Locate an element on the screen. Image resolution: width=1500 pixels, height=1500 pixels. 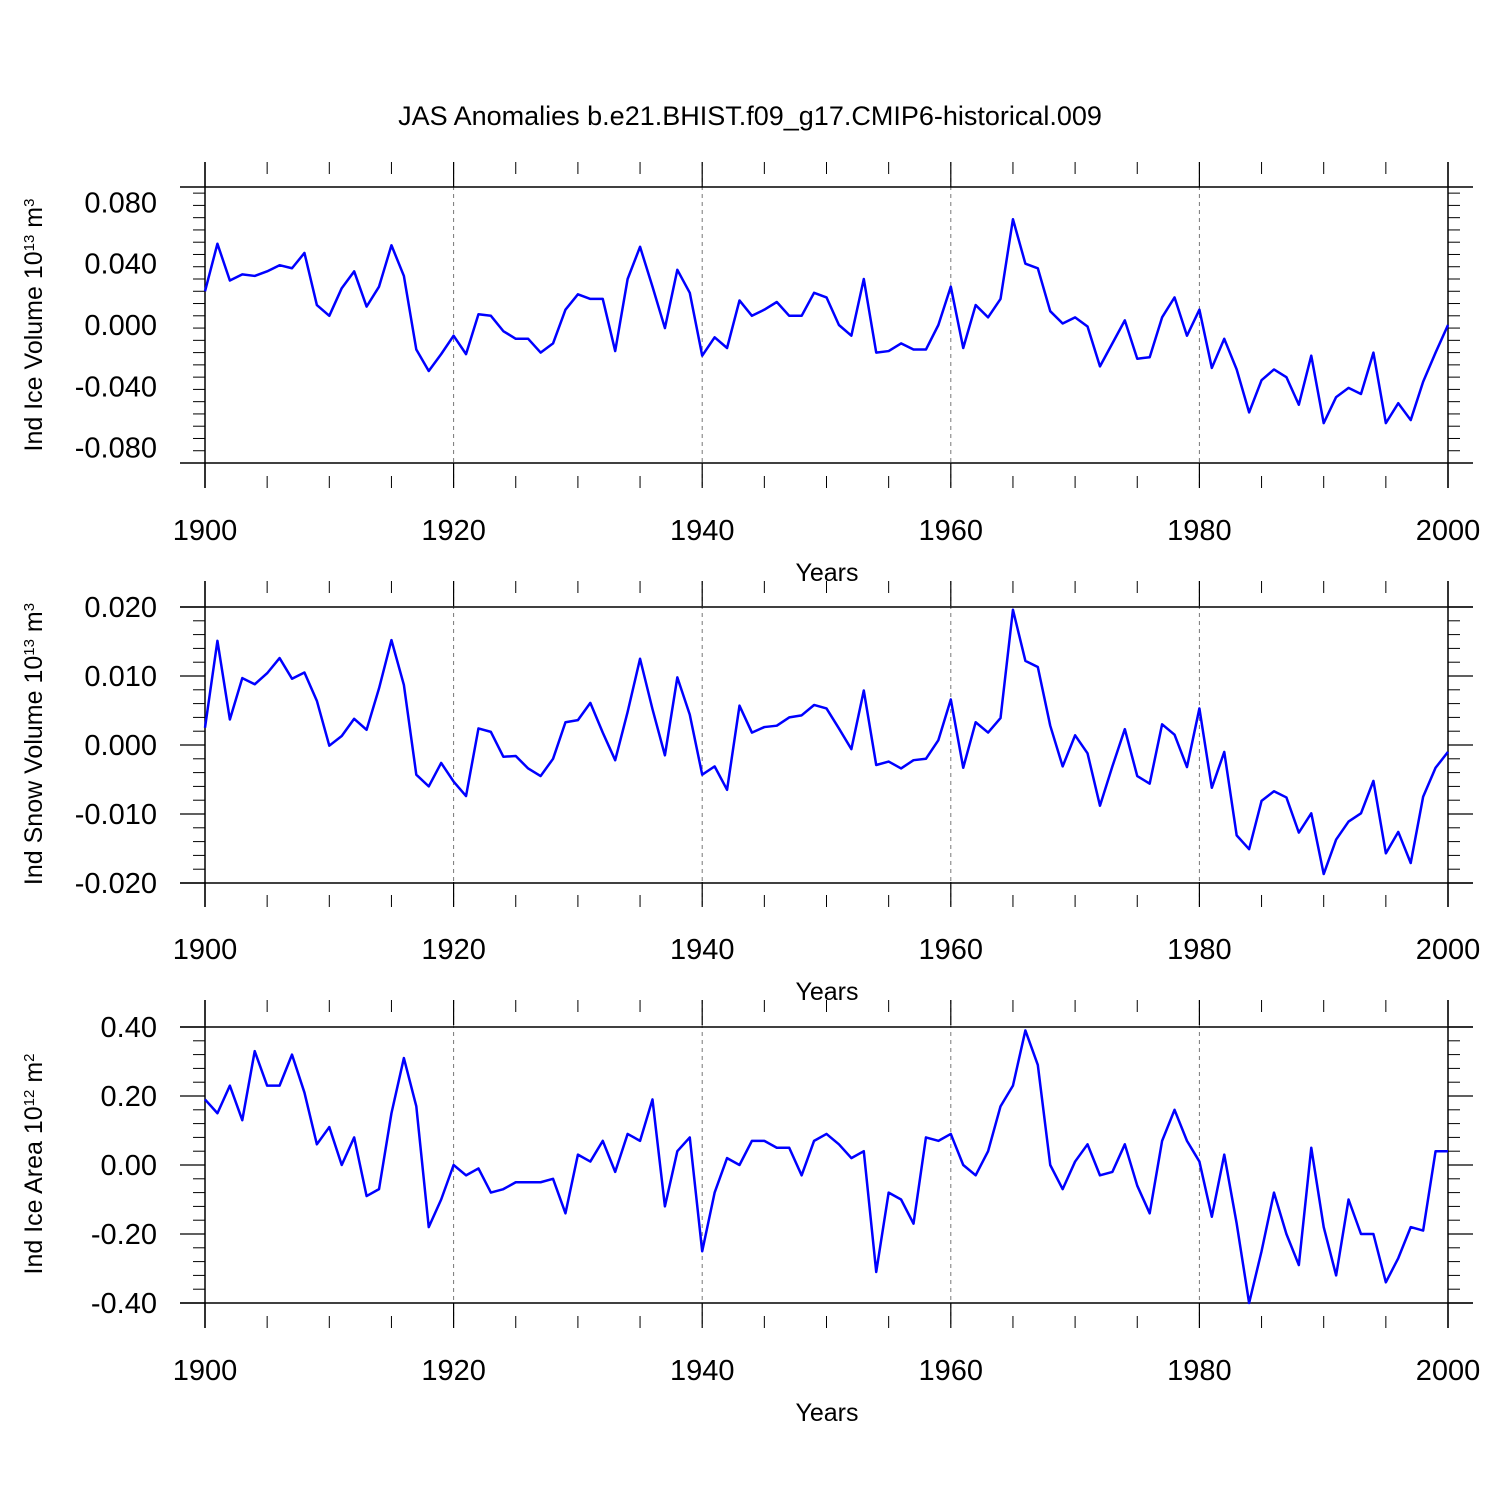
y-tick-label: 0.010 is located at coordinates (120, 677).